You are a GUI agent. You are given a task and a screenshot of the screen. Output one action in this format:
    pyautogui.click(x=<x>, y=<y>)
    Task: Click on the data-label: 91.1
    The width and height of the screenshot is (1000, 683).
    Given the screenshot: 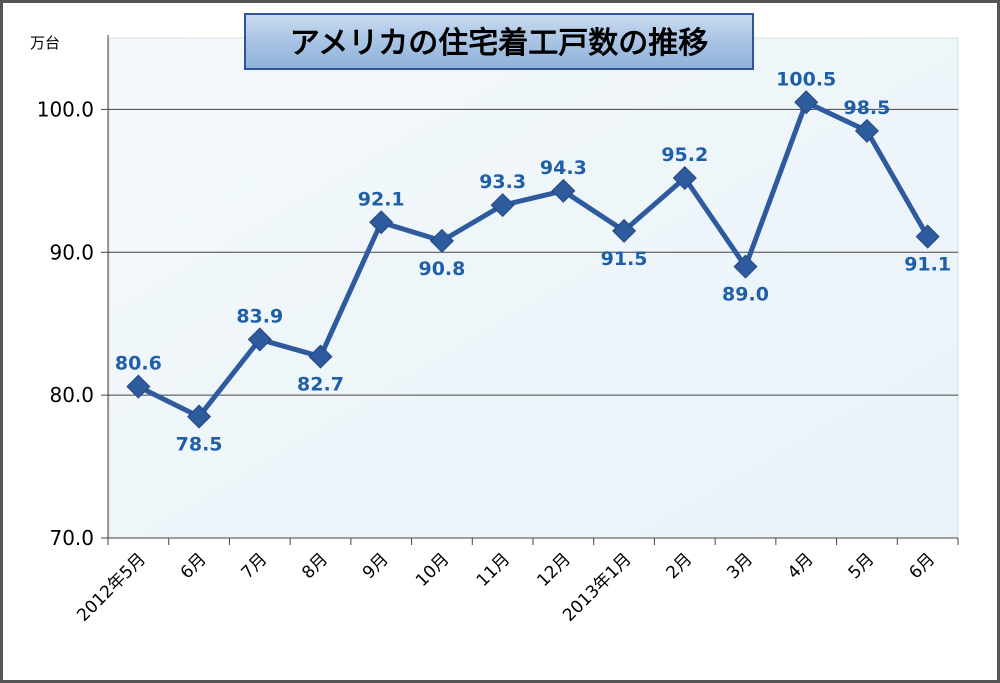 What is the action you would take?
    pyautogui.click(x=927, y=265)
    